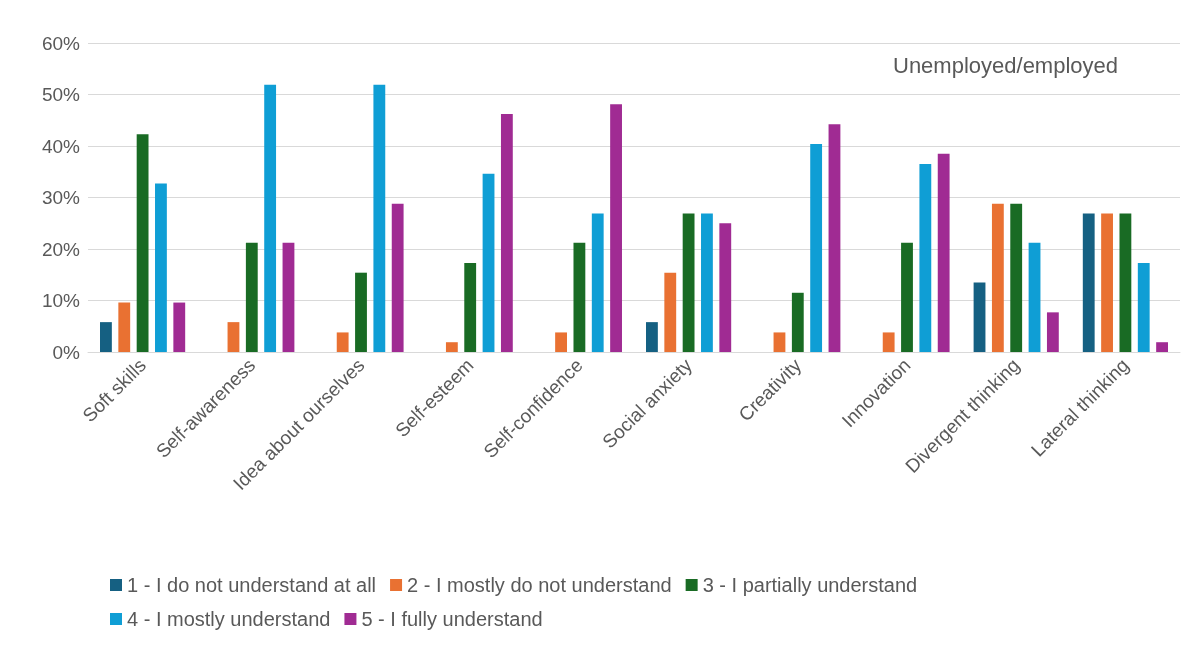  I want to click on legend-label: 2 - I mostly do not understand, so click(539, 585).